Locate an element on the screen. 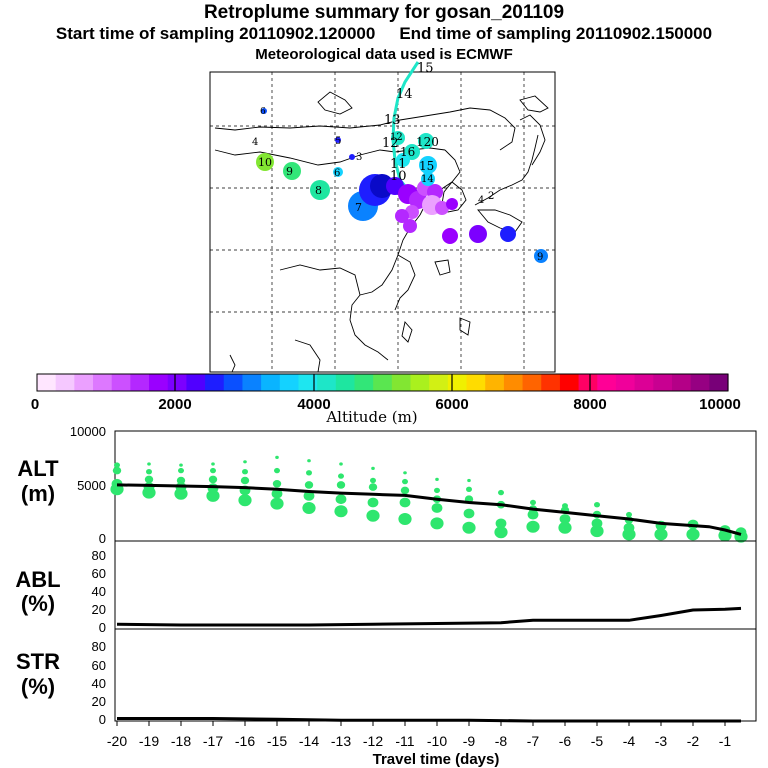 Image resolution: width=768 pixels, height=768 pixels. cluster-label: 6 is located at coordinates (263, 112).